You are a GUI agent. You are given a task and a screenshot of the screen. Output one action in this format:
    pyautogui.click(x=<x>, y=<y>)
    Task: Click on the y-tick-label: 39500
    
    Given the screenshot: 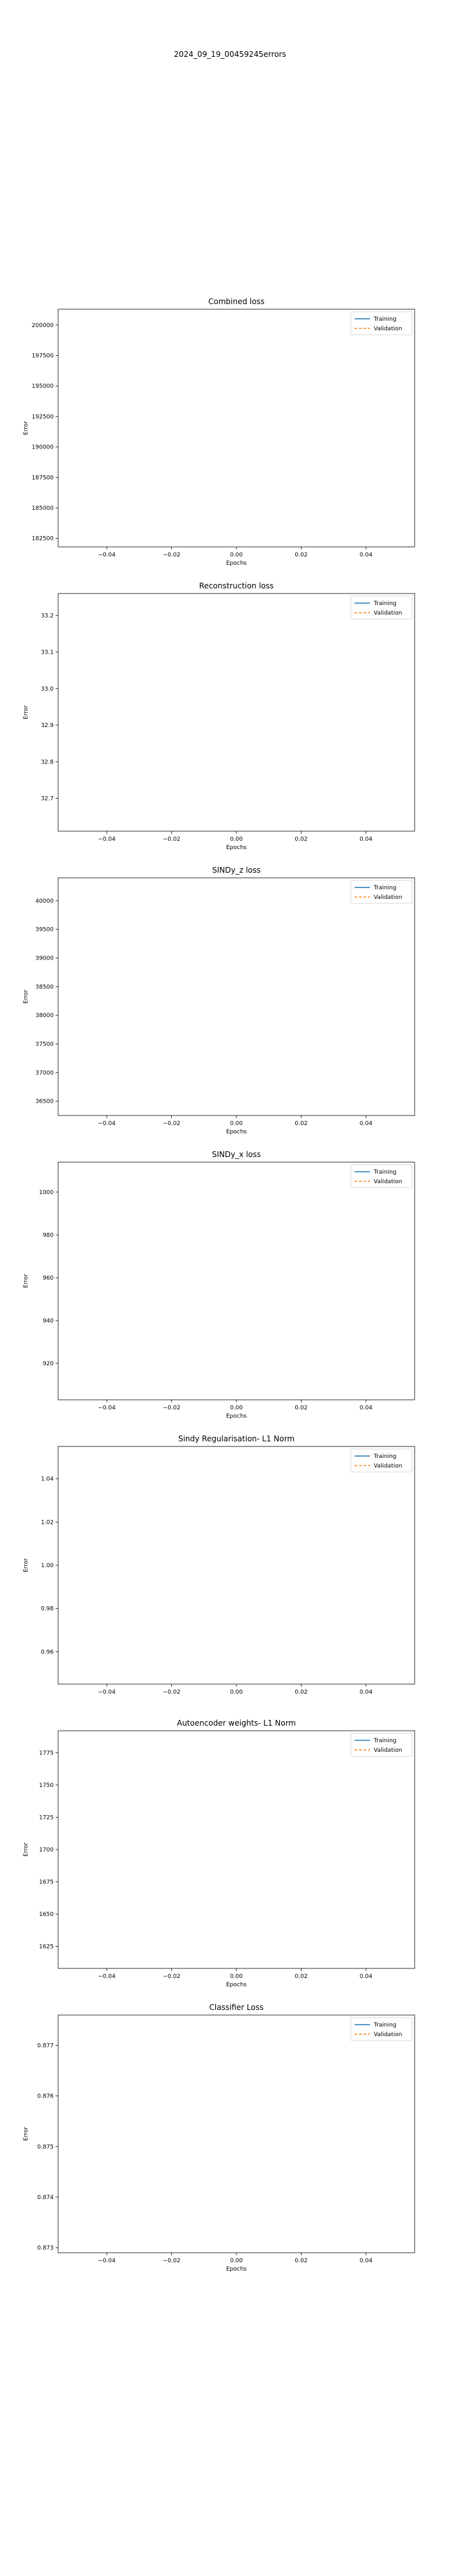 What is the action you would take?
    pyautogui.click(x=44, y=930)
    